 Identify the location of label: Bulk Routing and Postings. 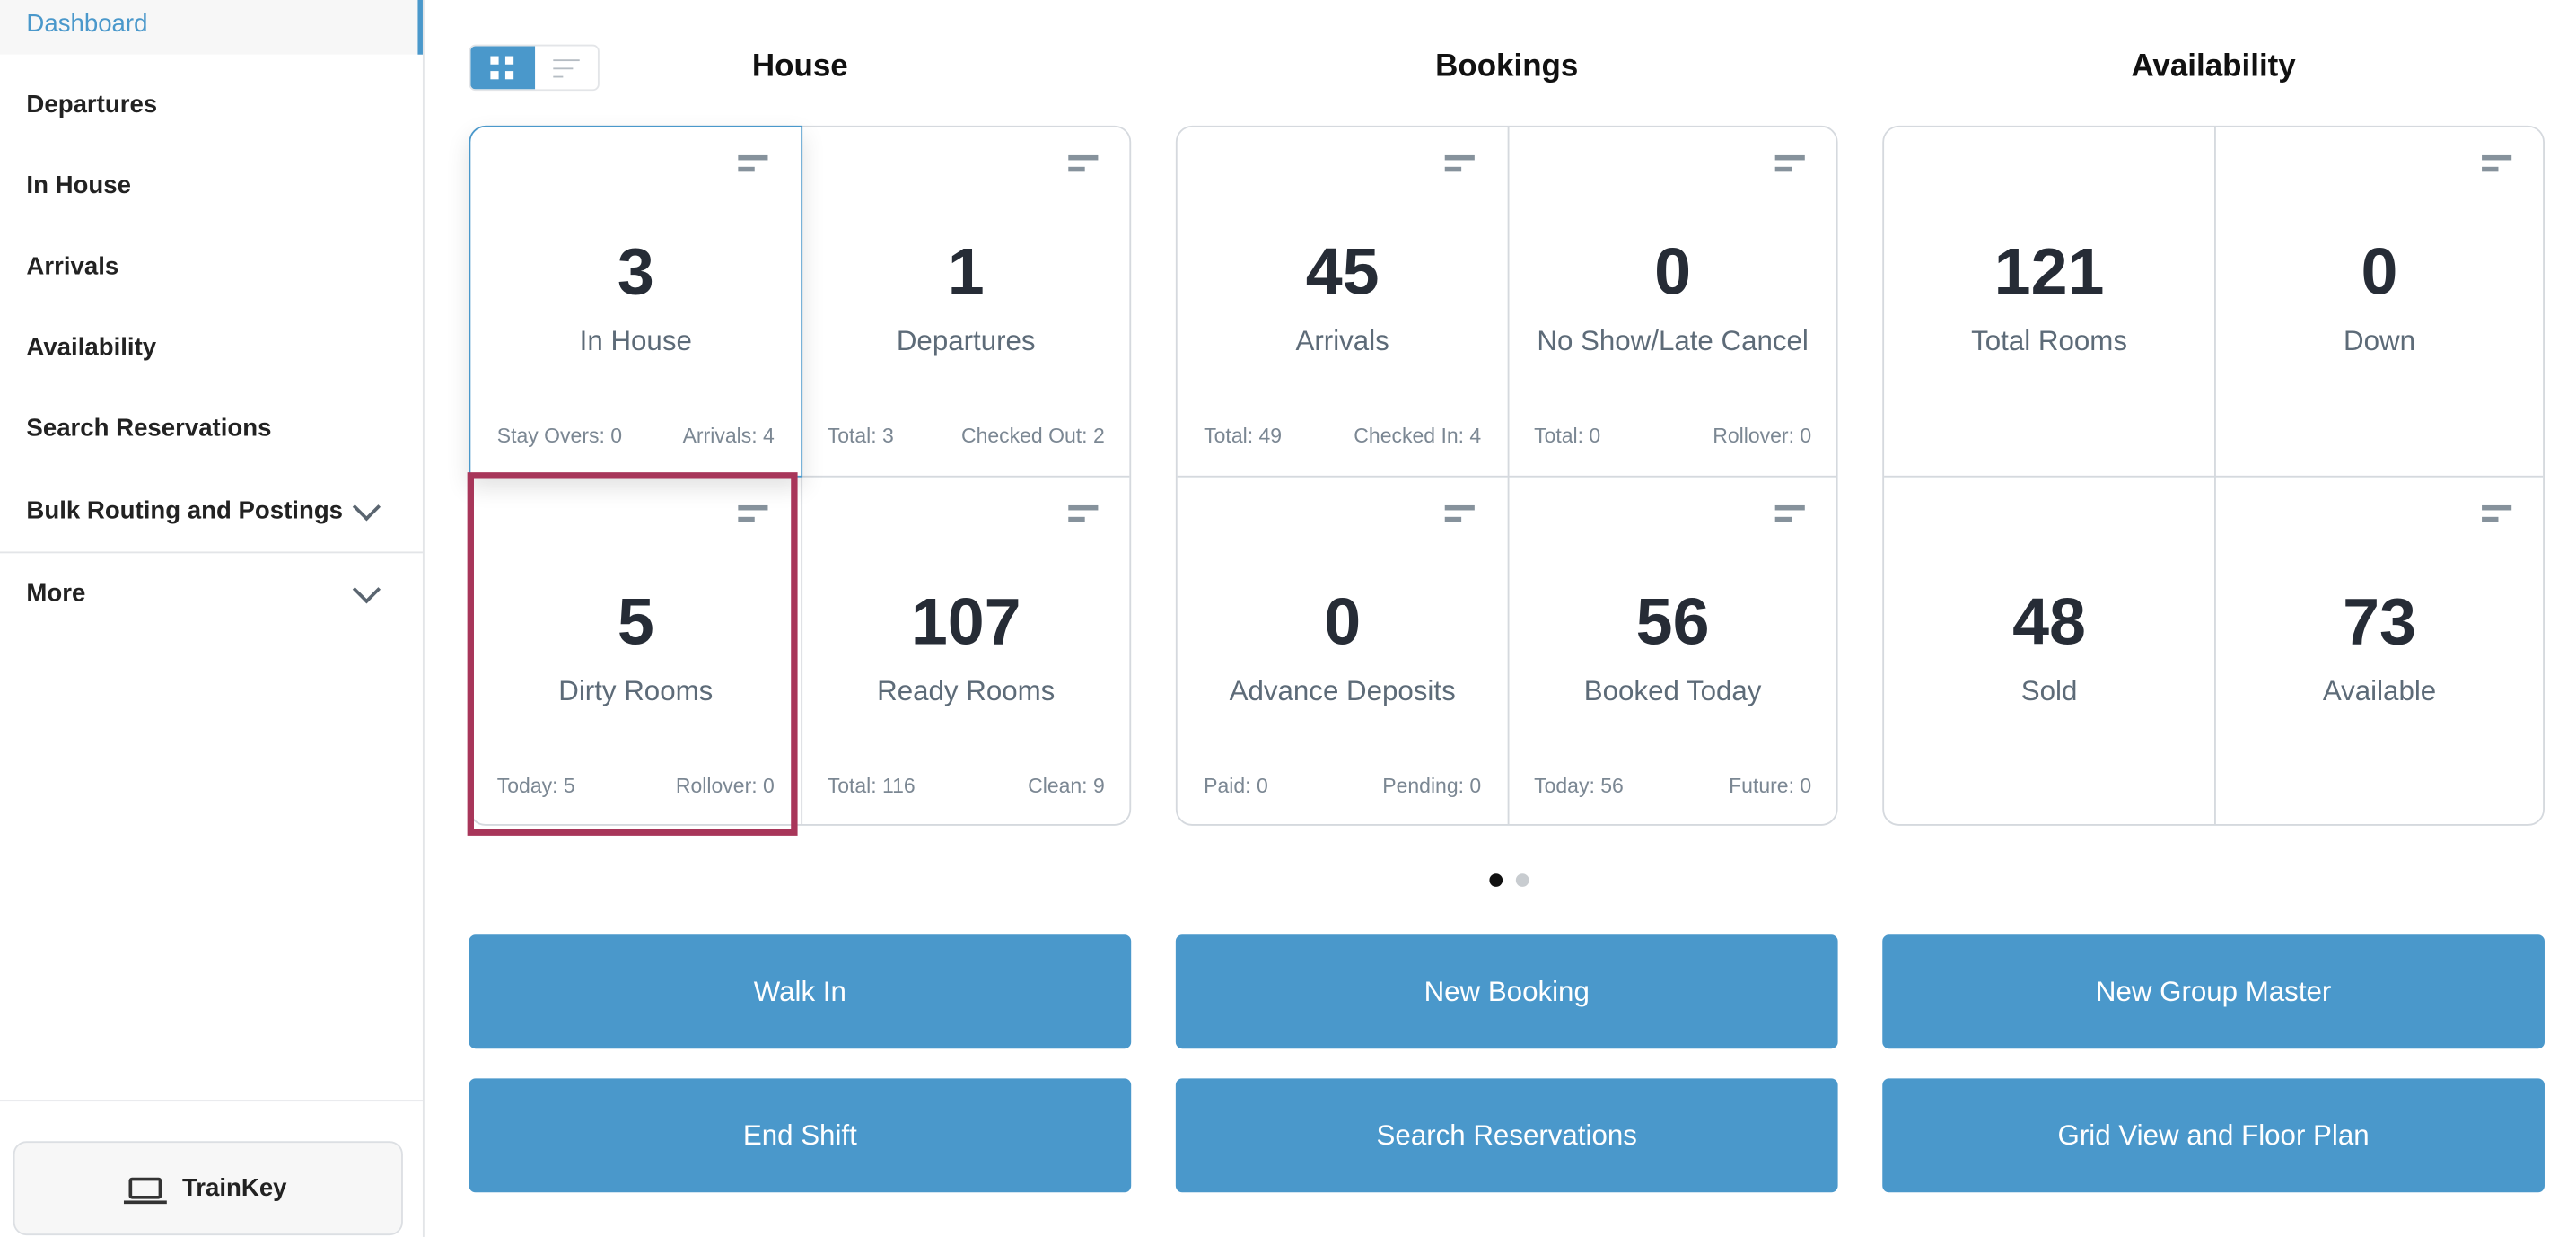
(185, 511).